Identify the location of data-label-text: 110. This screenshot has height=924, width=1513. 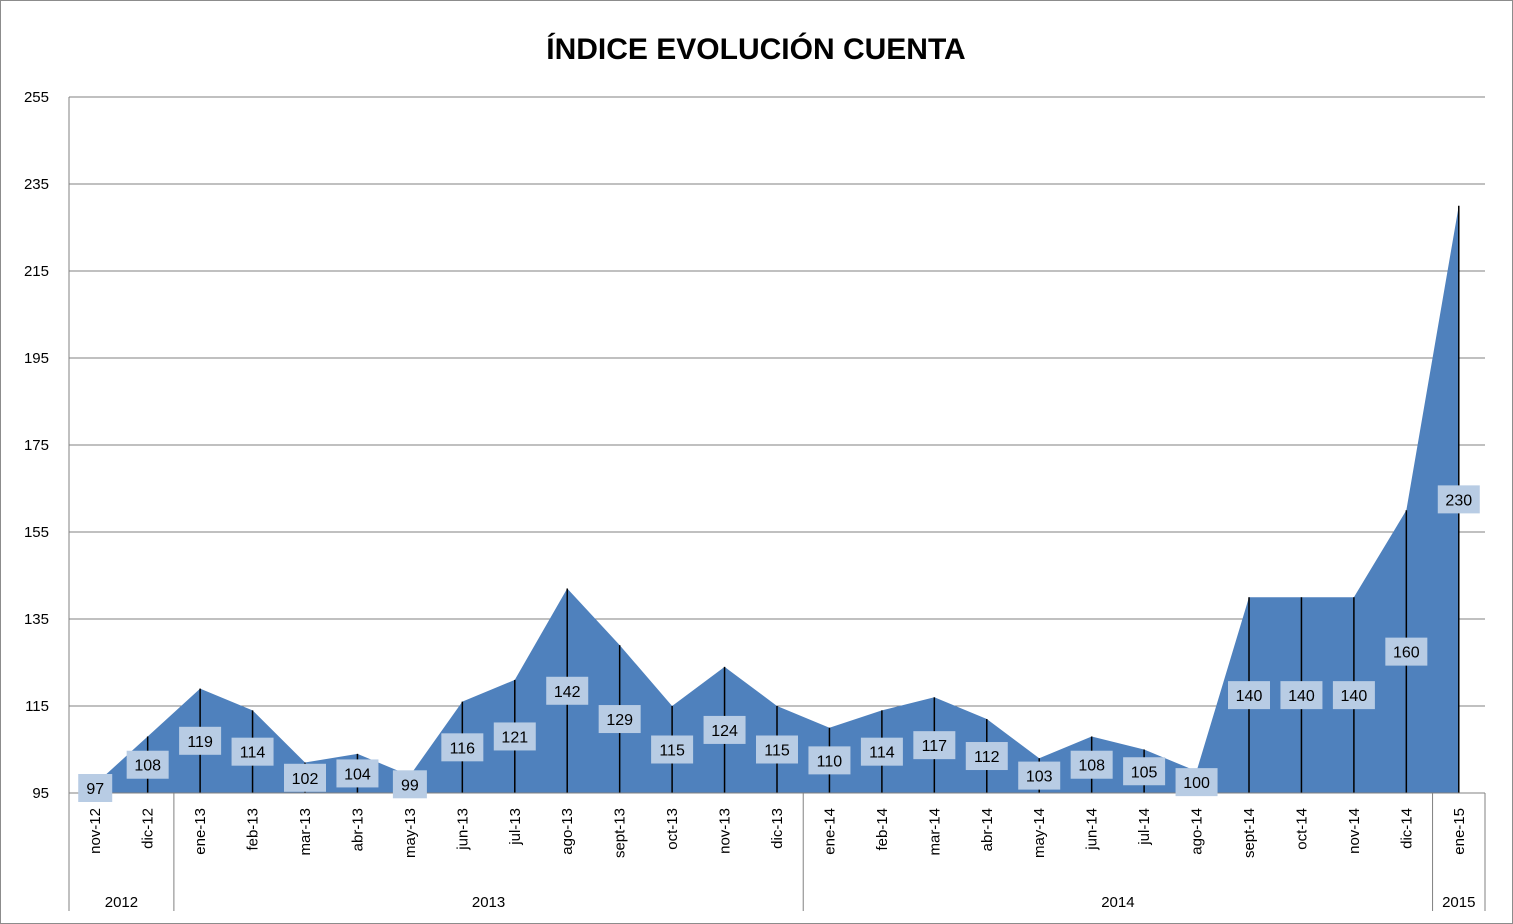
(830, 761).